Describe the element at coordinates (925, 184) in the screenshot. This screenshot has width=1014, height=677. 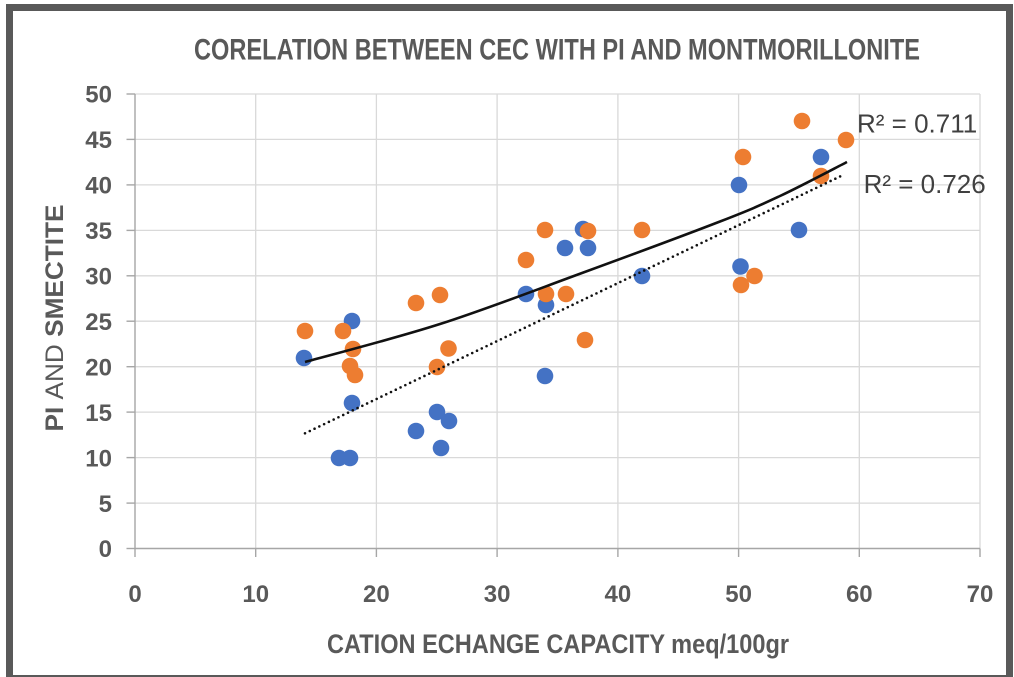
I see `svg-text: R² = 0.726` at that location.